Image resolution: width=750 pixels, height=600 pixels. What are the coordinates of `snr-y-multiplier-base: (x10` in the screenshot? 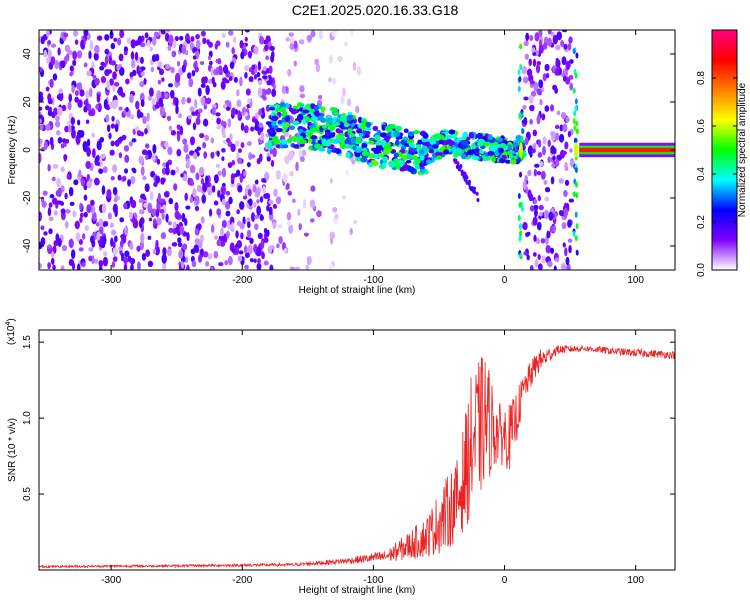 It's located at (11, 335).